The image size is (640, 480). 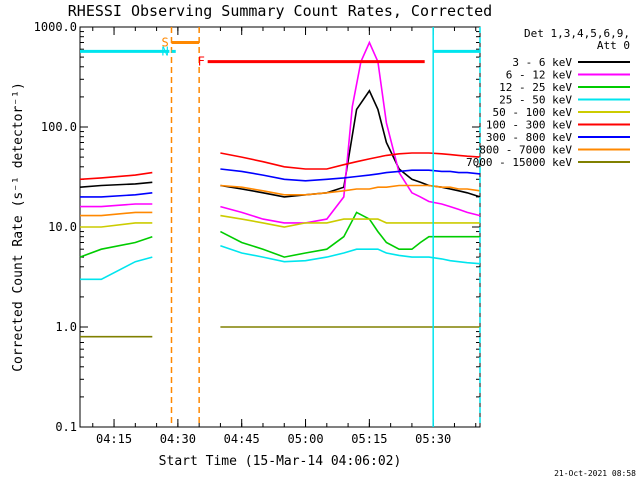 I want to click on y-tick-label: 10.0, so click(x=62, y=227).